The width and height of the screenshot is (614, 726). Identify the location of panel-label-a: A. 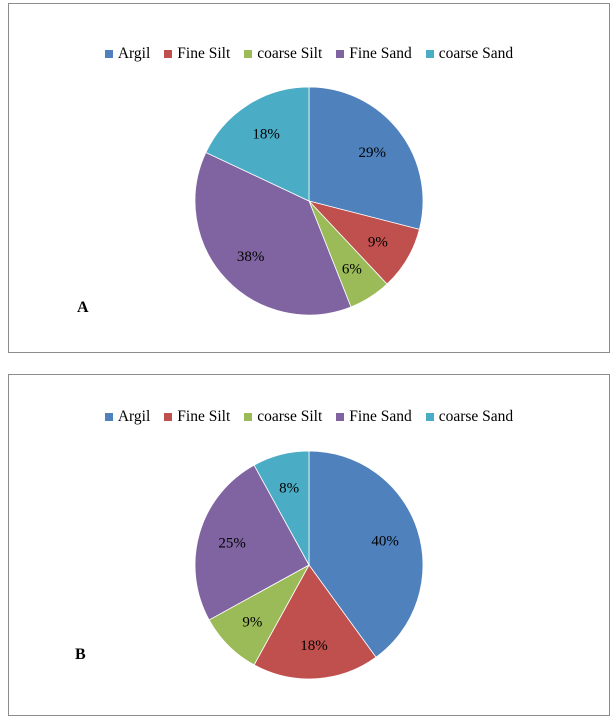
(83, 307).